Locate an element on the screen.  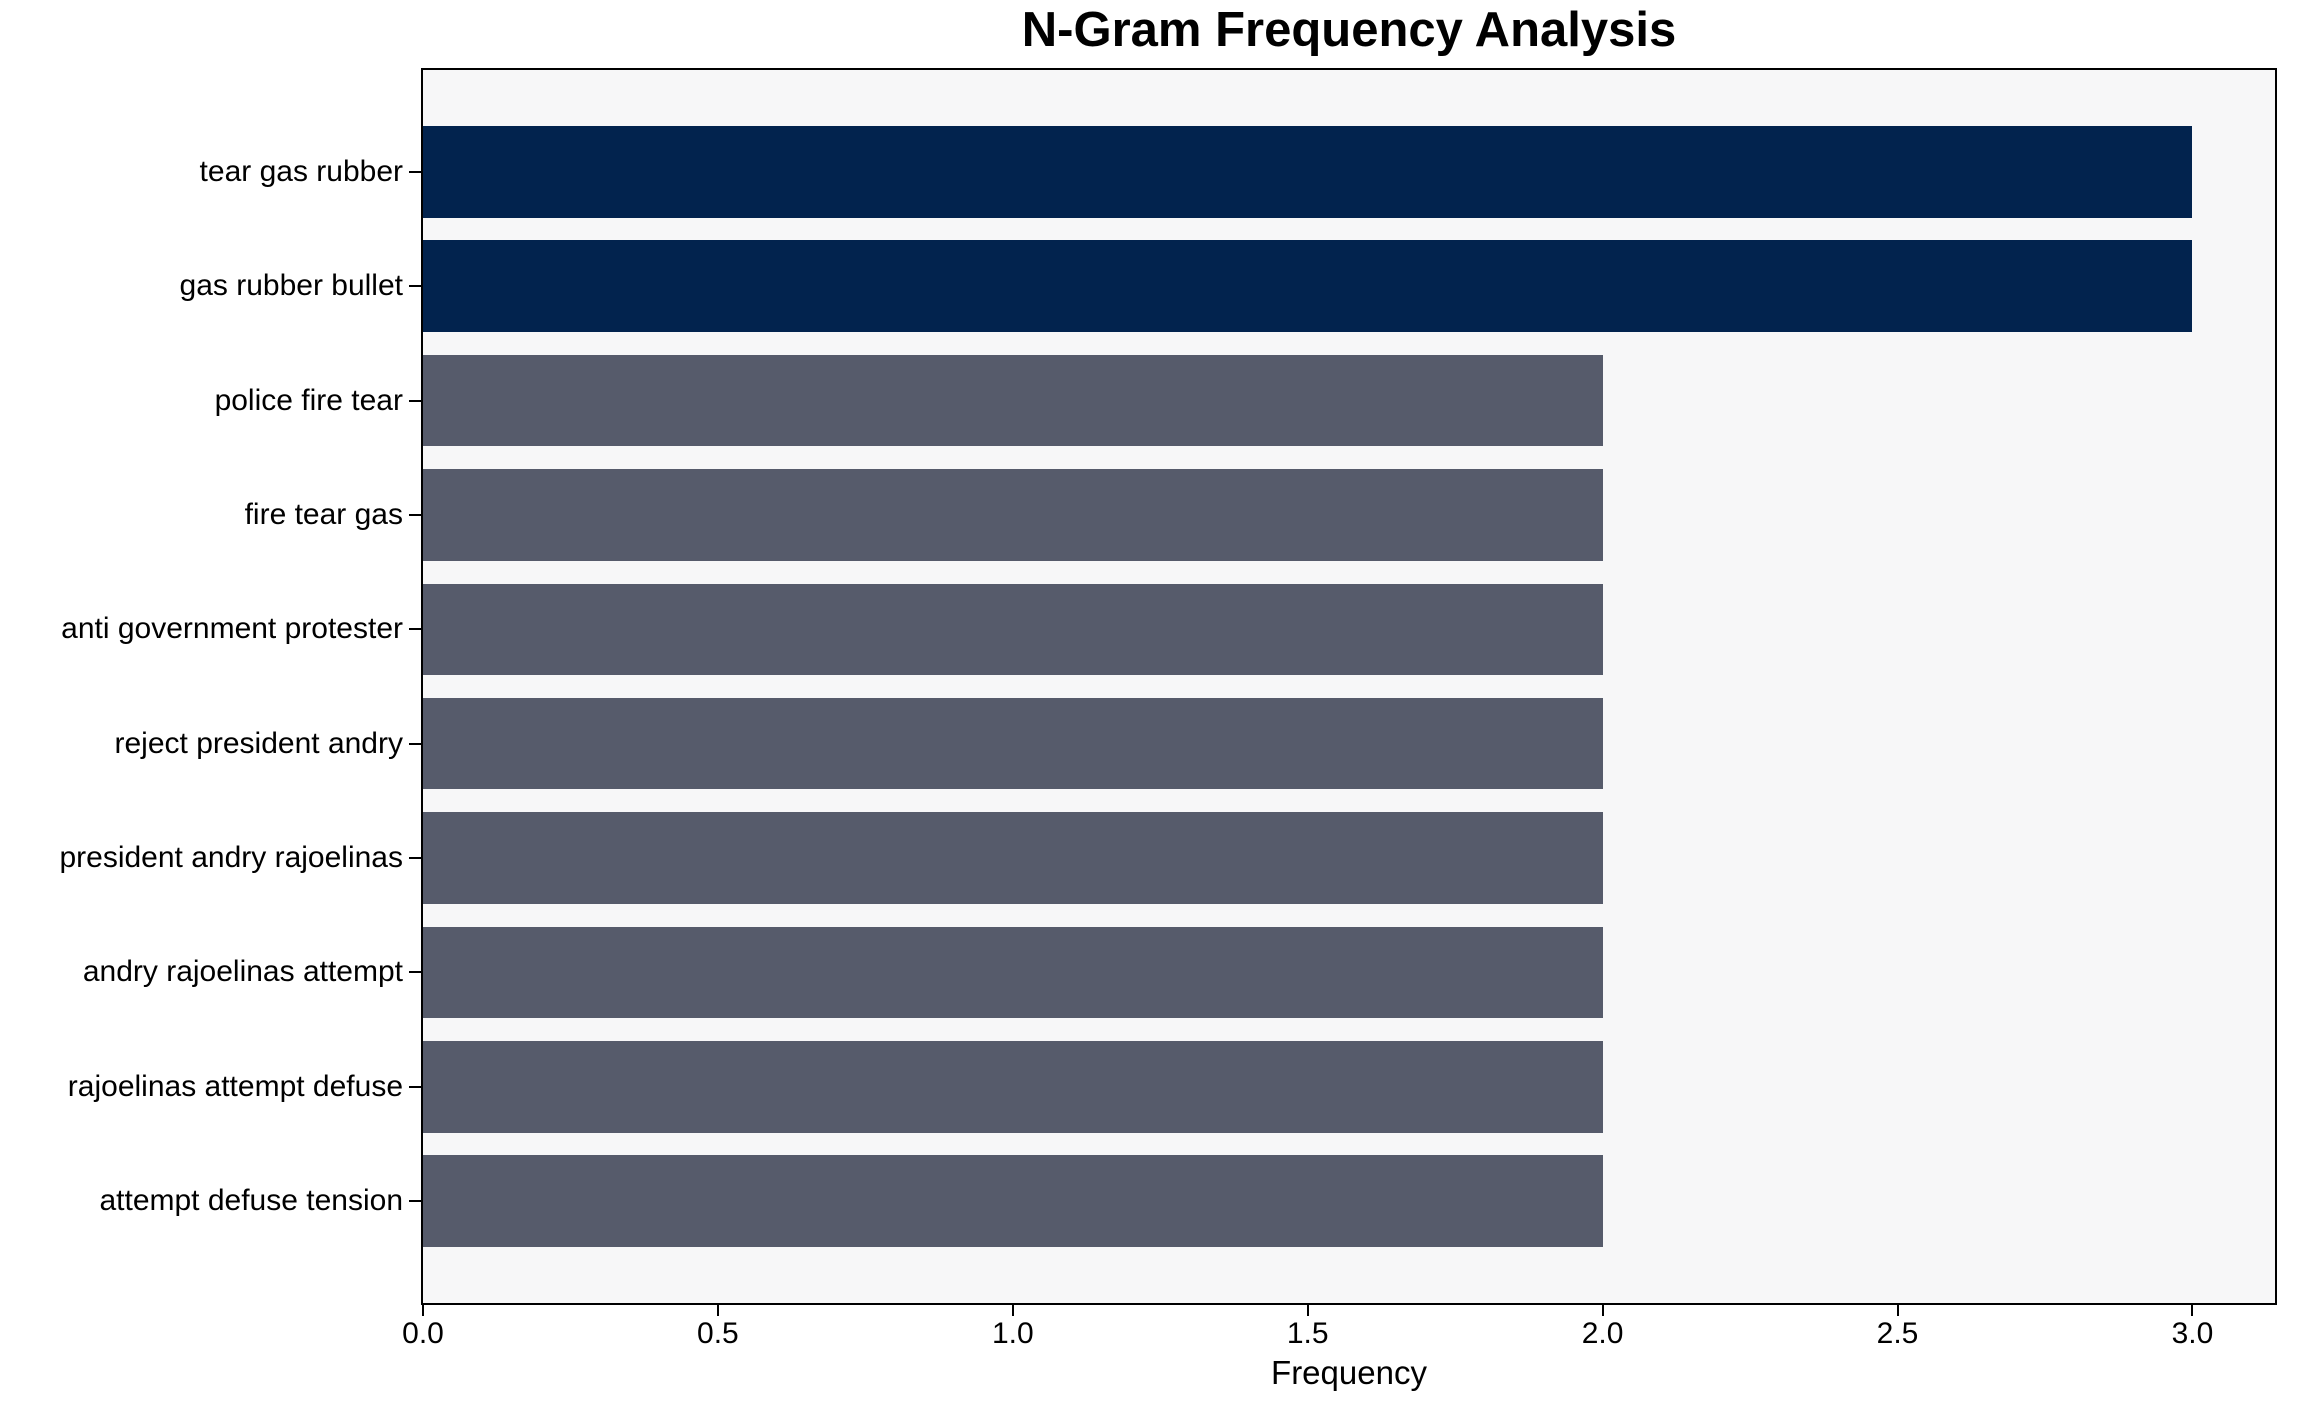
y-tick-label: anti government protester is located at coordinates (232, 629).